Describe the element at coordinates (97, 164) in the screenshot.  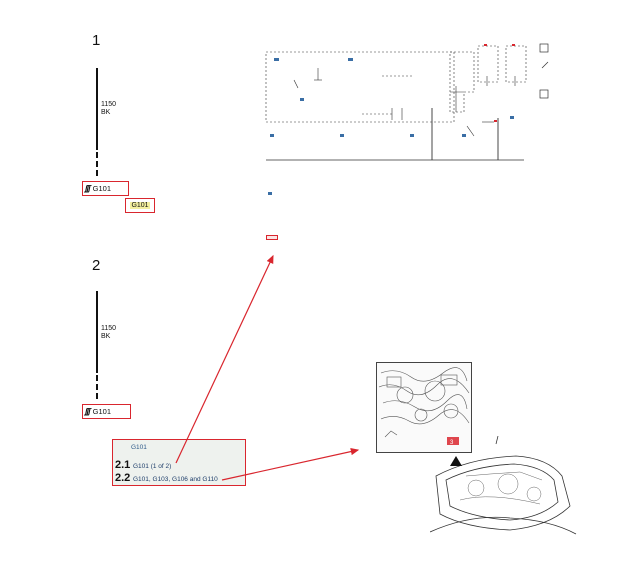
I see `step-1-wire-dashed` at that location.